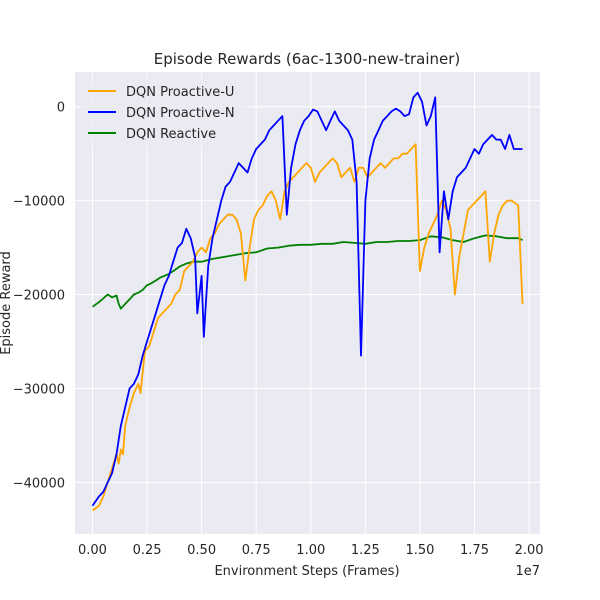 The image size is (600, 600). I want to click on x-tick-label: 0.75, so click(256, 550).